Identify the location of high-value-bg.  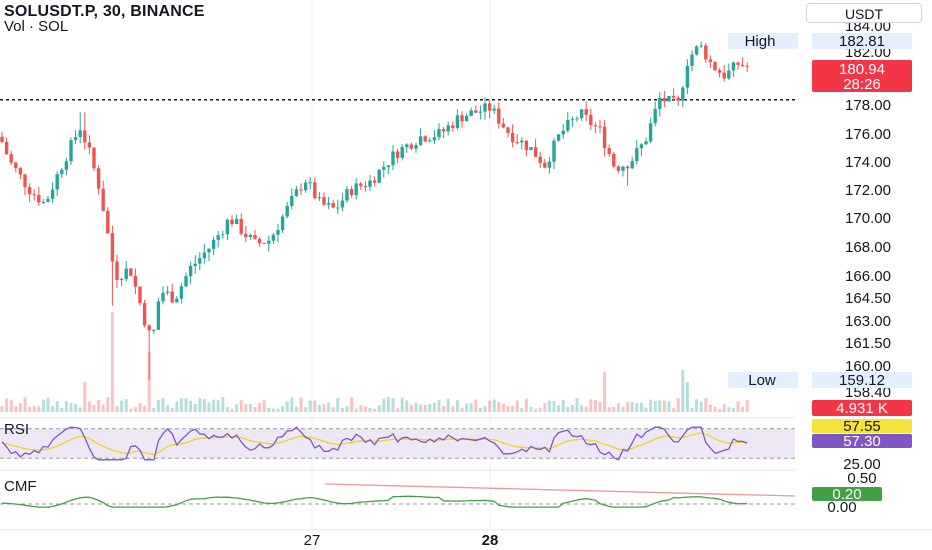
(862, 41).